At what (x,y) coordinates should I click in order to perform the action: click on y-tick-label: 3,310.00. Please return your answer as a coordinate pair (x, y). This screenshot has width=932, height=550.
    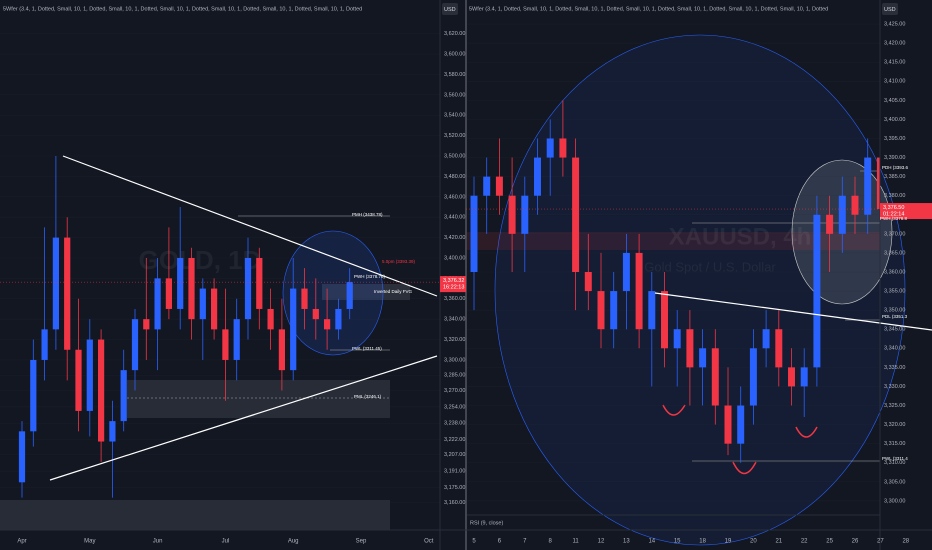
    Looking at the image, I should click on (894, 463).